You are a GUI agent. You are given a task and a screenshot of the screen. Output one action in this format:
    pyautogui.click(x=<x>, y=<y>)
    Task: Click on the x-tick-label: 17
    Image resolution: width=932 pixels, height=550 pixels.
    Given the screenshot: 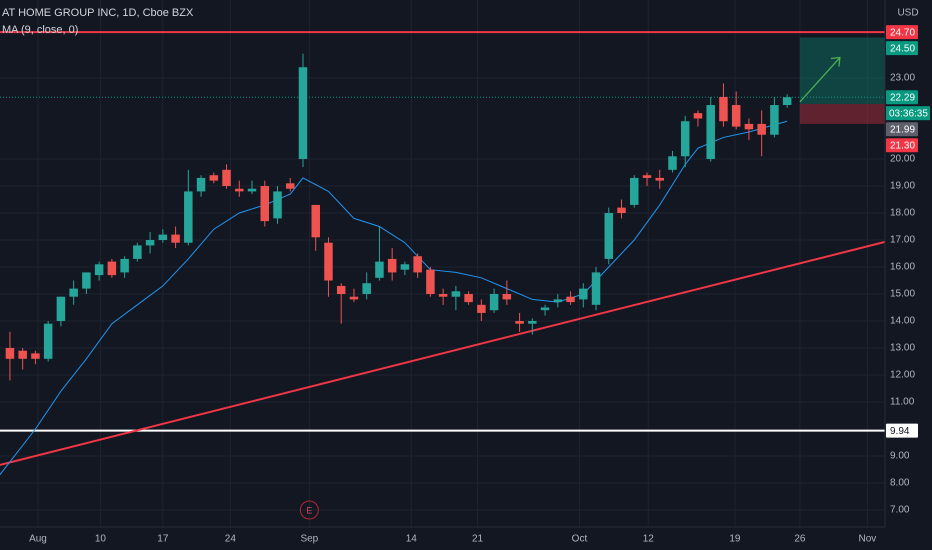 What is the action you would take?
    pyautogui.click(x=163, y=539)
    